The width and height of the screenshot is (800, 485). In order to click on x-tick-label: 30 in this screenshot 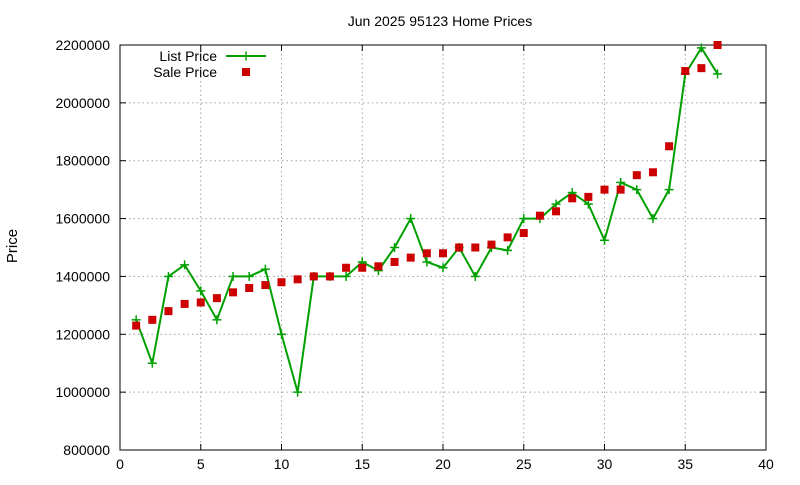, I will do `click(605, 464)`.